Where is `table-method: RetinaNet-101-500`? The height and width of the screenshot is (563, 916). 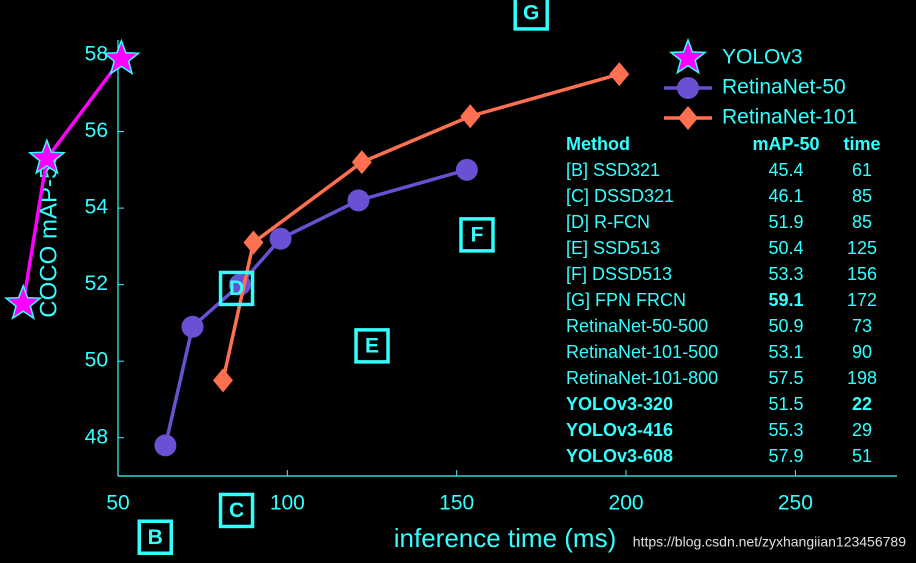
table-method: RetinaNet-101-500 is located at coordinates (642, 352).